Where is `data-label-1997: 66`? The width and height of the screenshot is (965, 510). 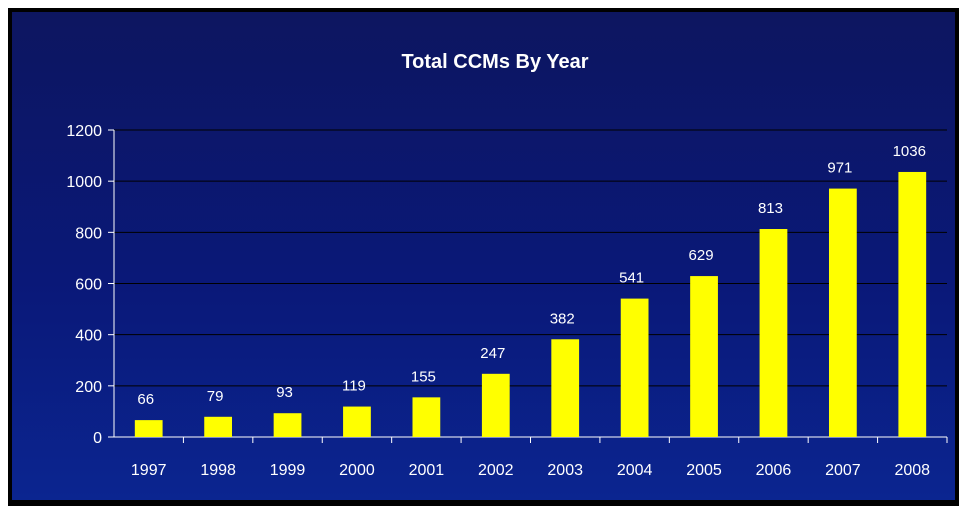
data-label-1997: 66 is located at coordinates (145, 399).